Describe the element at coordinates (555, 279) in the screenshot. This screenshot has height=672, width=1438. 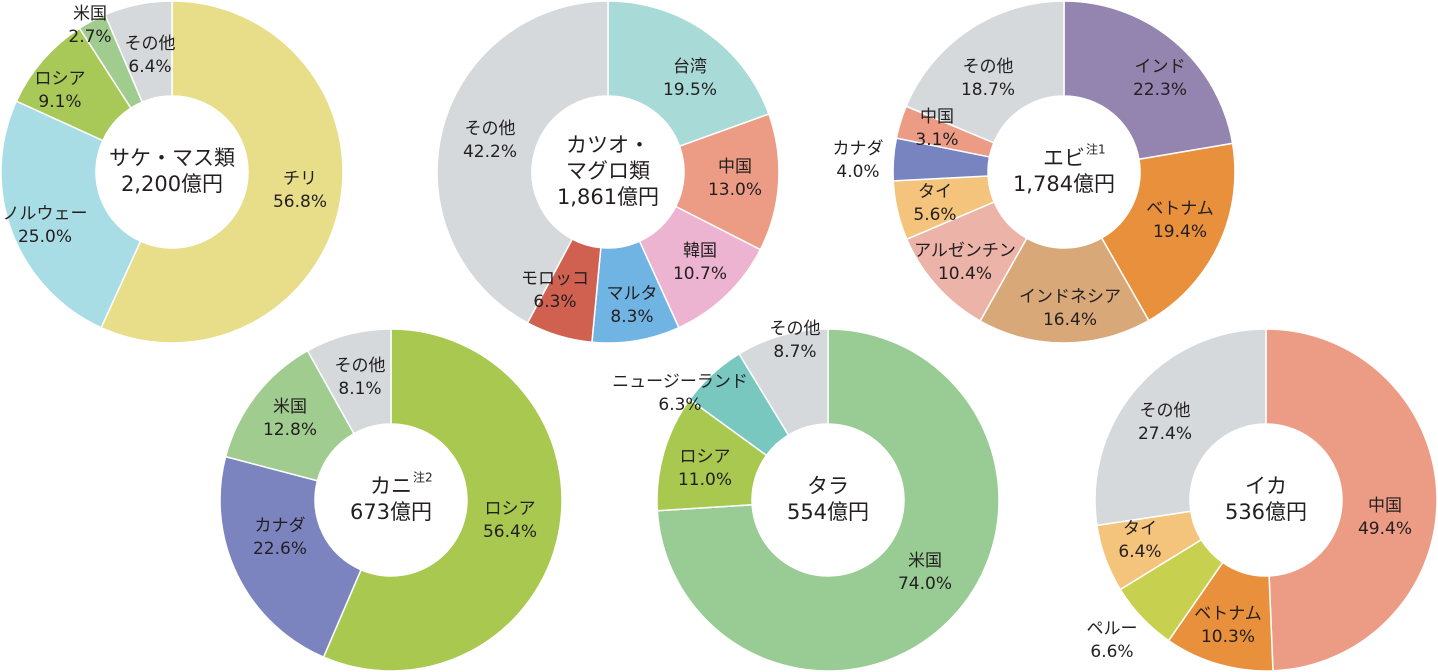
I see `slice-label: モロッコ` at that location.